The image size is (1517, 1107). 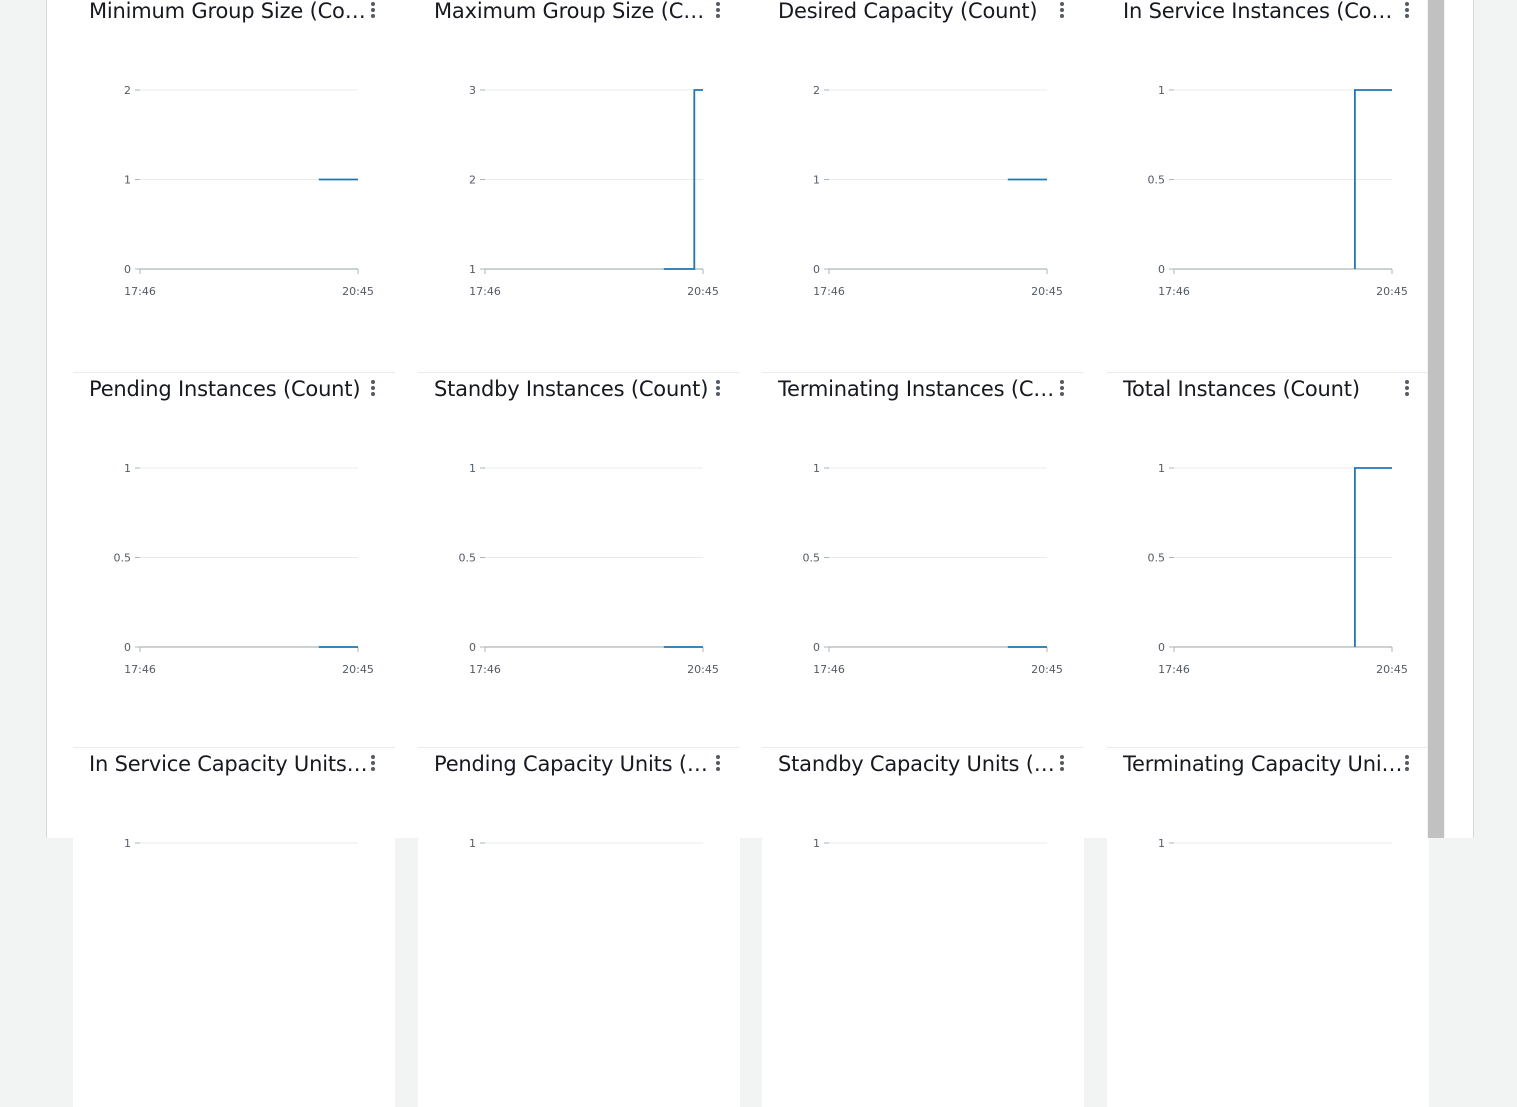 I want to click on metric-widget: Desired Capacity (Count) 2 1 0 17:46 20:45, so click(x=923, y=177).